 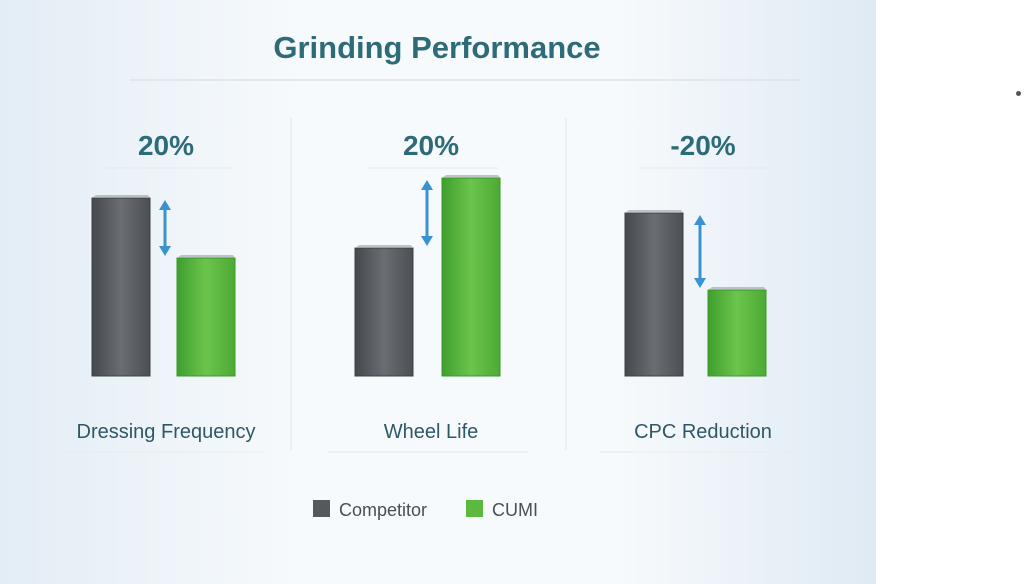 What do you see at coordinates (321, 508) in the screenshot?
I see `legend-swatch-competitor` at bounding box center [321, 508].